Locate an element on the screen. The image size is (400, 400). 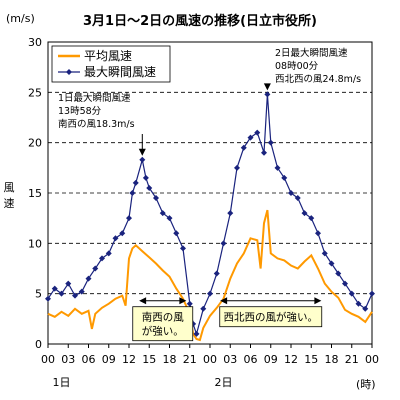
y-axis-label-char: 風 is located at coordinates (9, 187).